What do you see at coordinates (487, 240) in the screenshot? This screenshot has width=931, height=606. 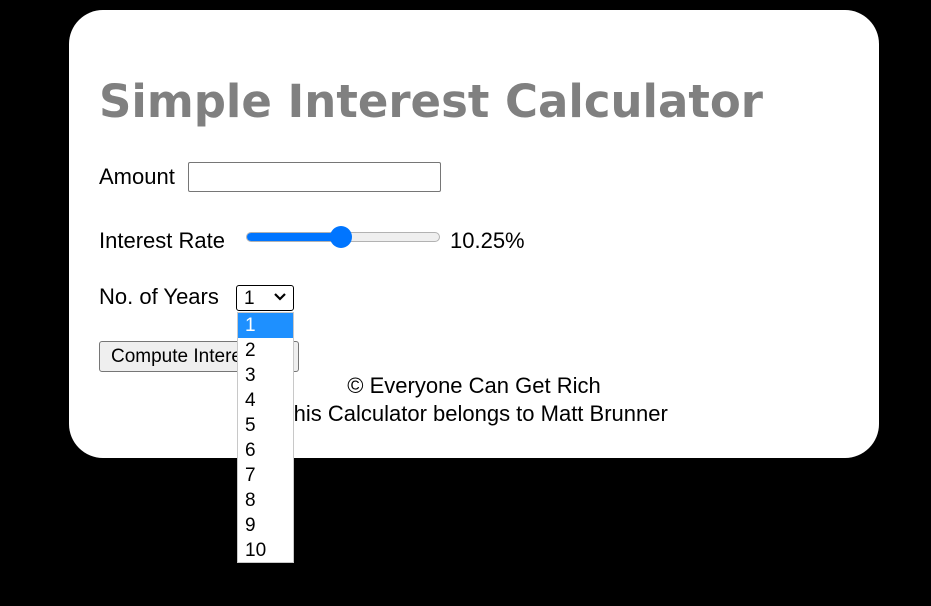 I see `interest-rate-value: 10.25%` at bounding box center [487, 240].